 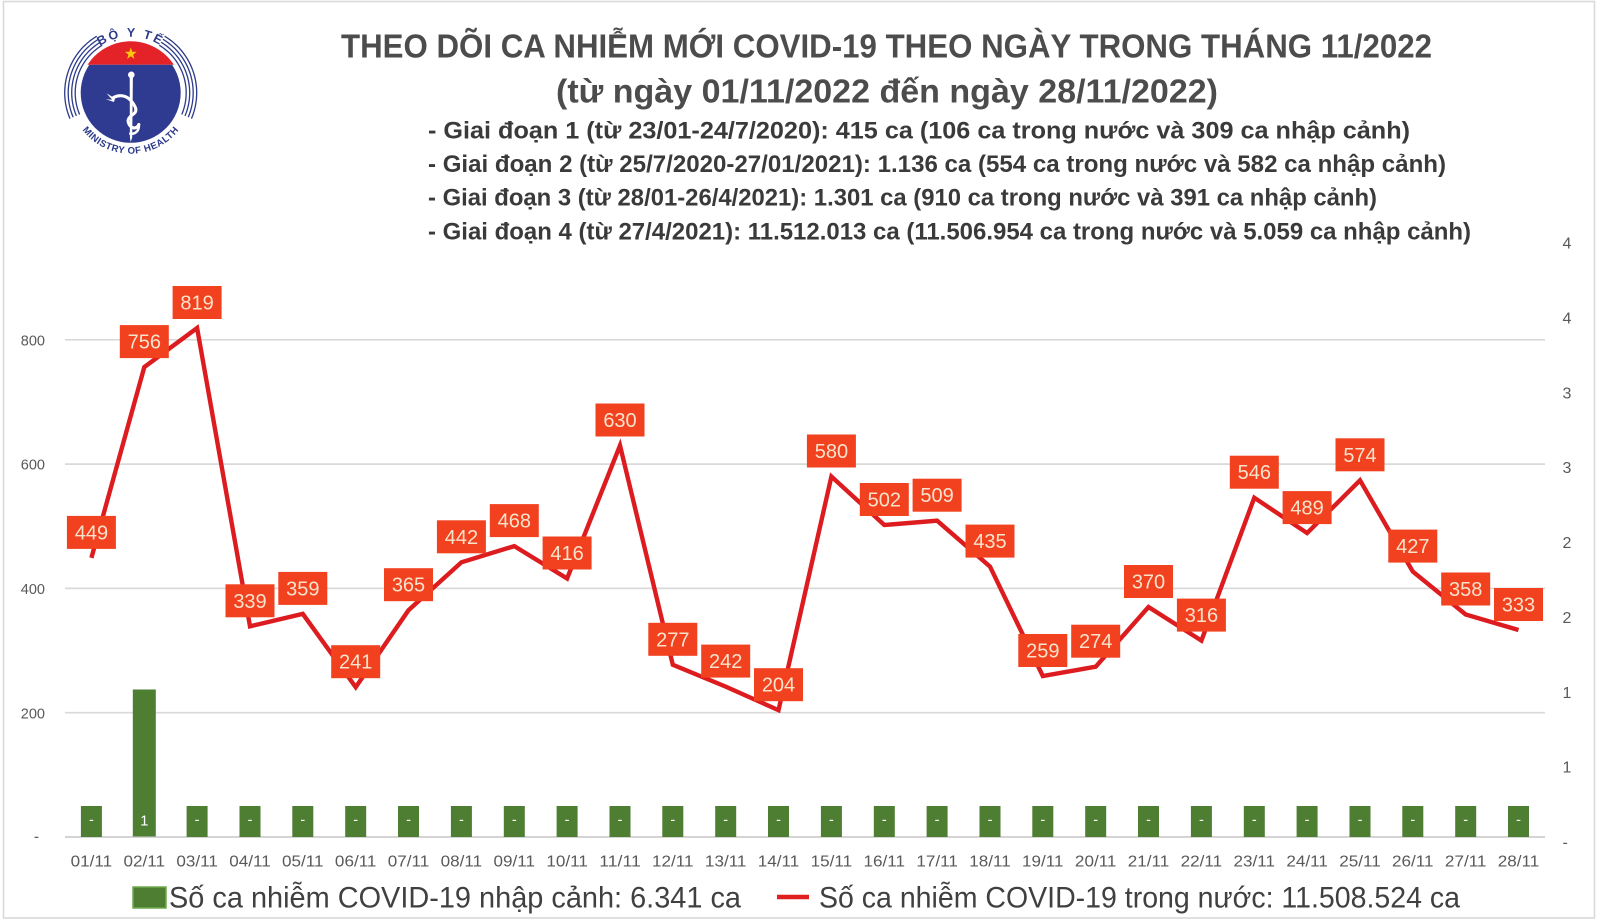 I want to click on svg-text: 370, so click(x=1148, y=583).